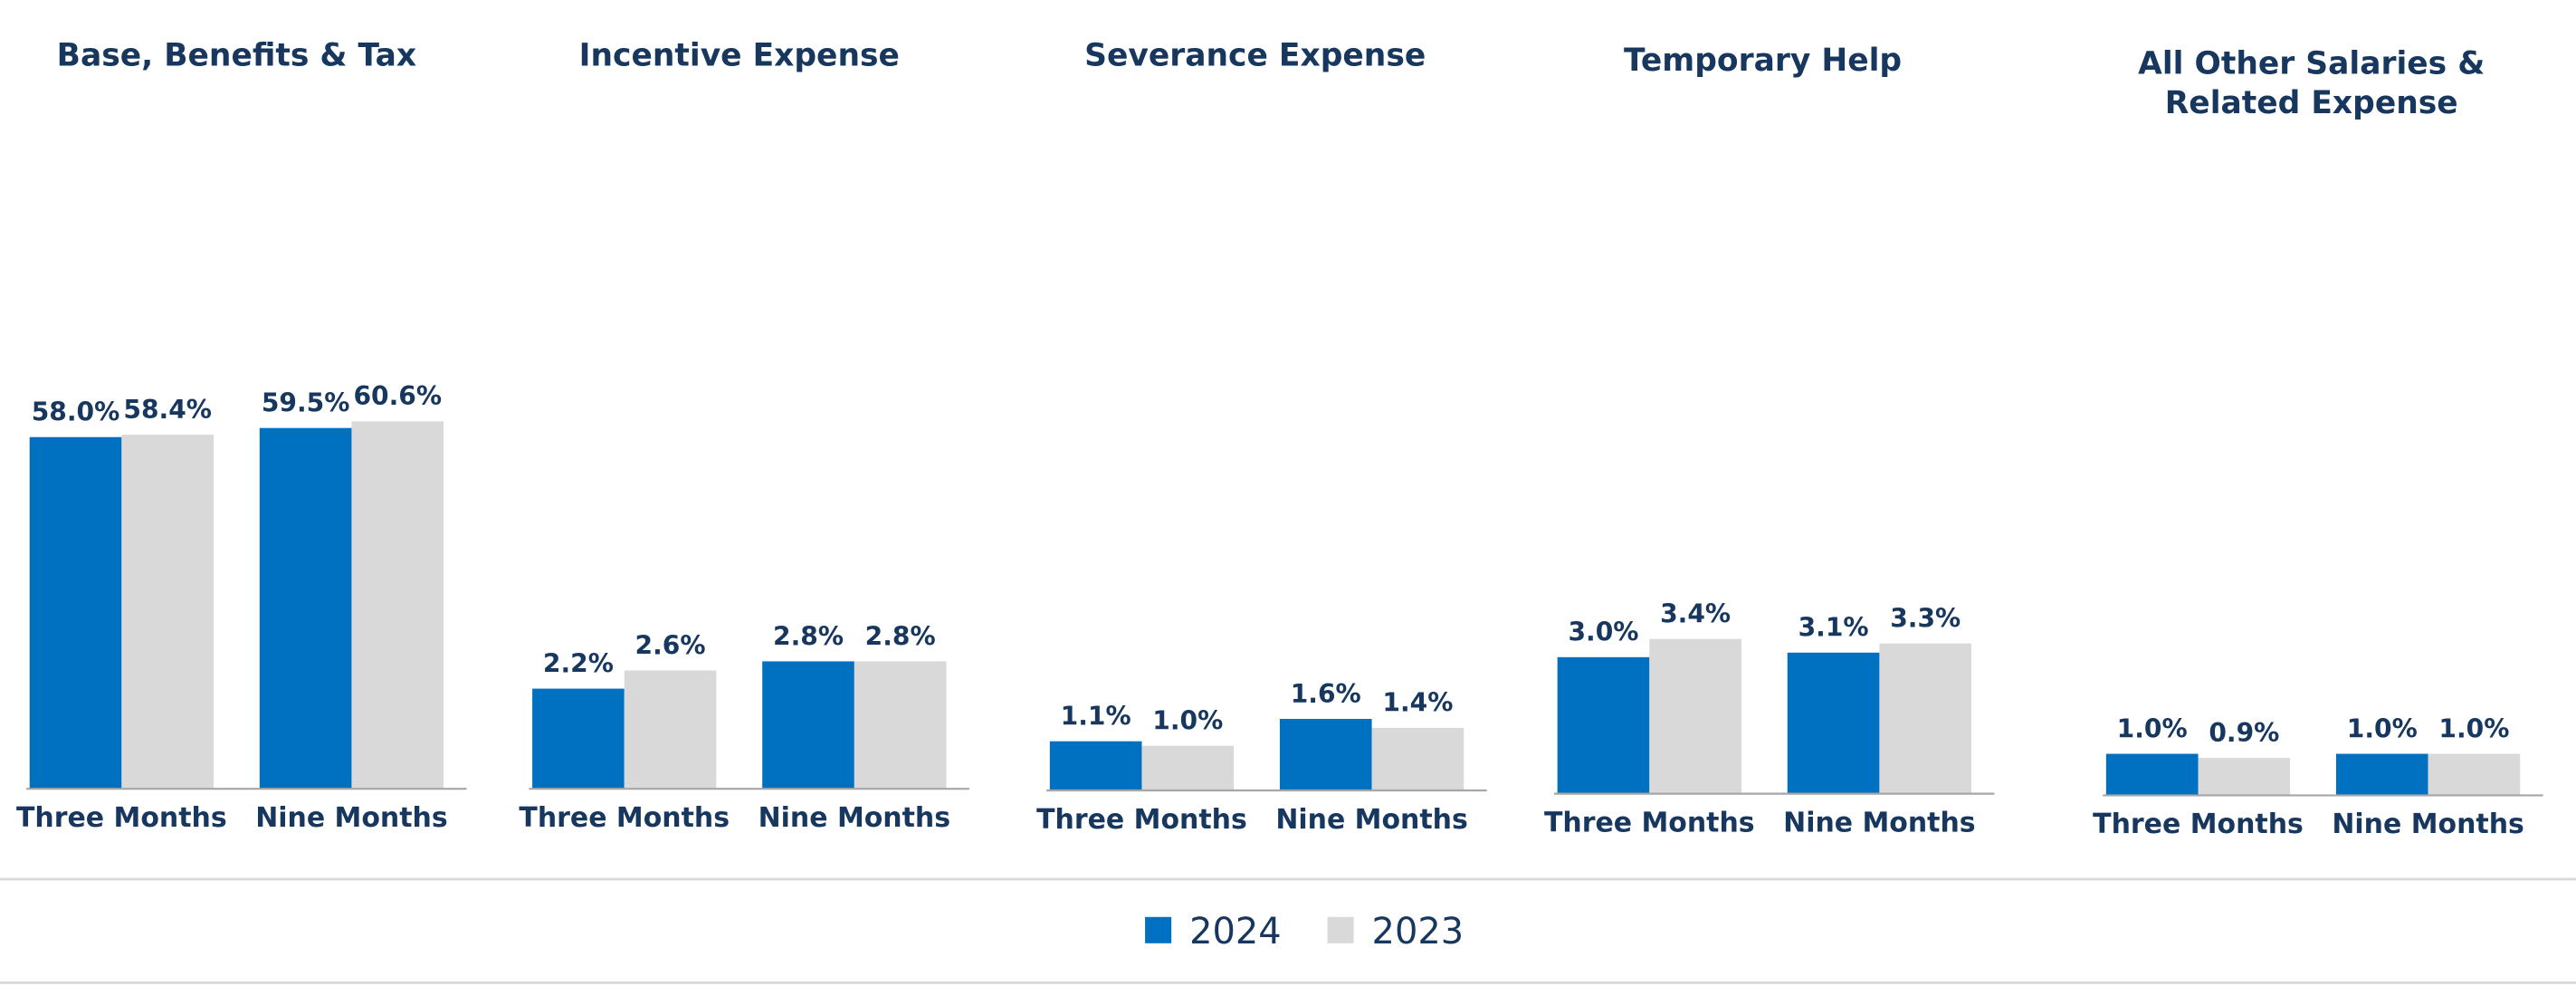  What do you see at coordinates (1834, 628) in the screenshot?
I see `data-label: 3.1%` at bounding box center [1834, 628].